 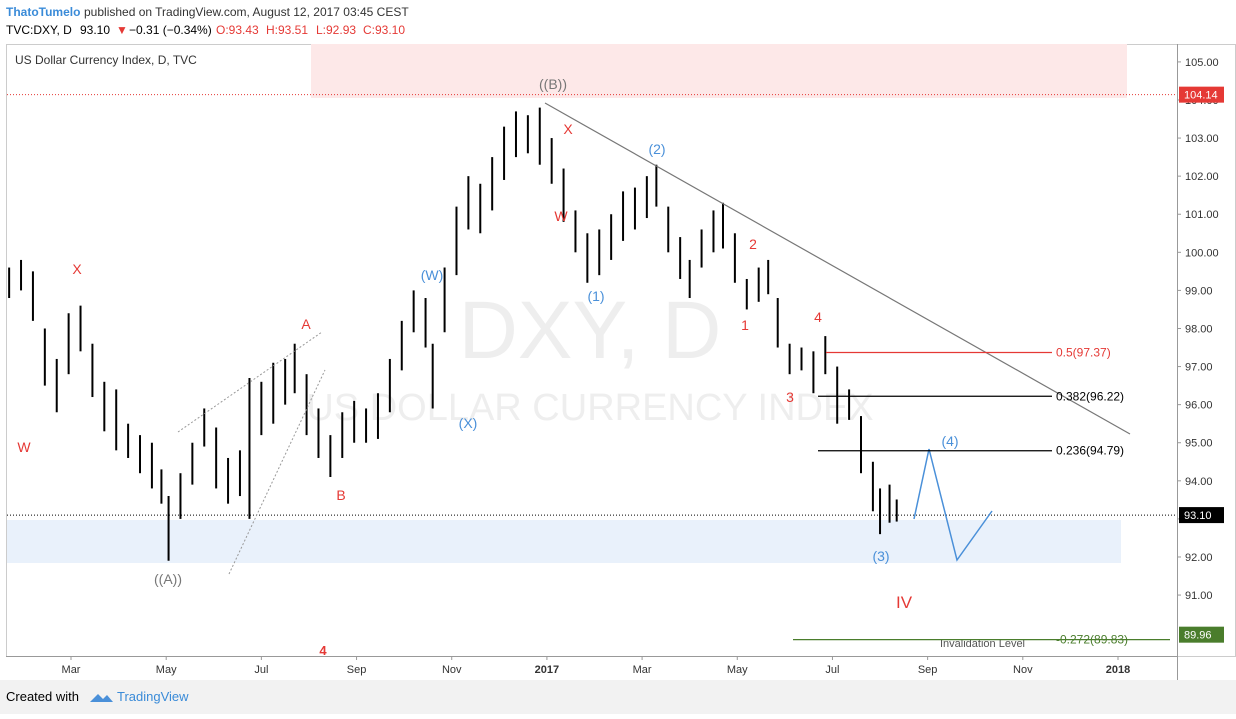 What do you see at coordinates (1199, 482) in the screenshot?
I see `y-tick-label: 94.00` at bounding box center [1199, 482].